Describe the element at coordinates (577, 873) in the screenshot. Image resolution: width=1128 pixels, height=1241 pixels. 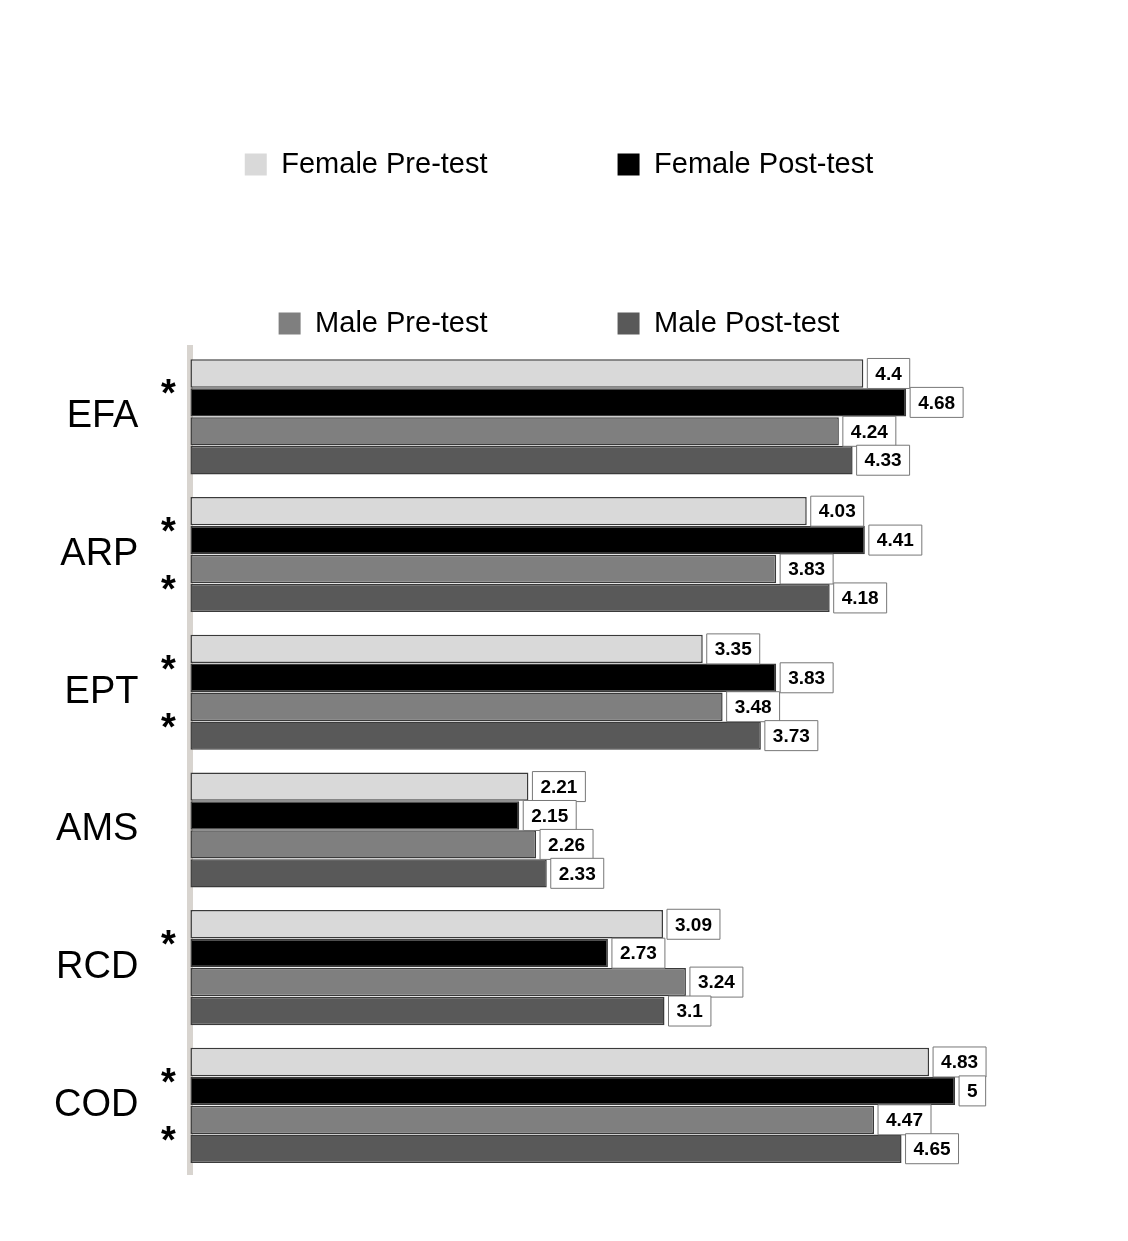
I see `data-label: 2.33` at that location.